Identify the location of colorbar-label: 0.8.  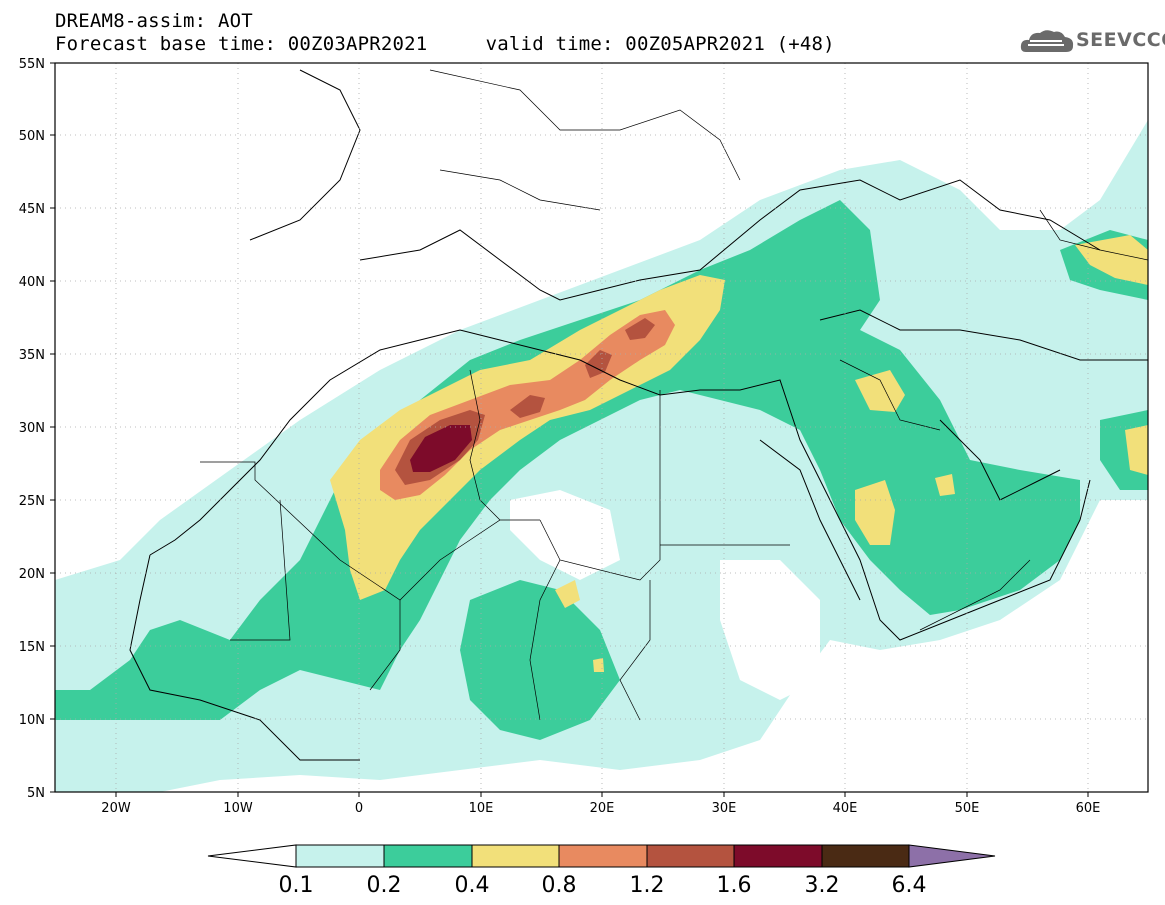
(559, 885).